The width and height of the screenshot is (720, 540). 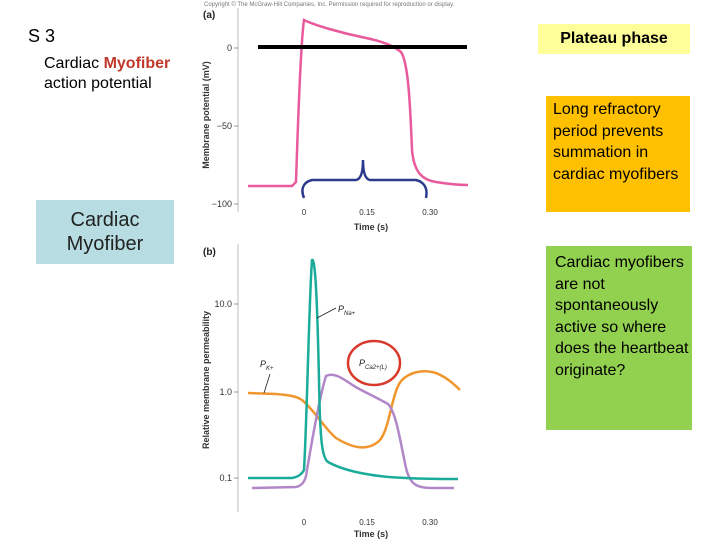 What do you see at coordinates (74, 63) in the screenshot?
I see `title-prefix: Cardiac` at bounding box center [74, 63].